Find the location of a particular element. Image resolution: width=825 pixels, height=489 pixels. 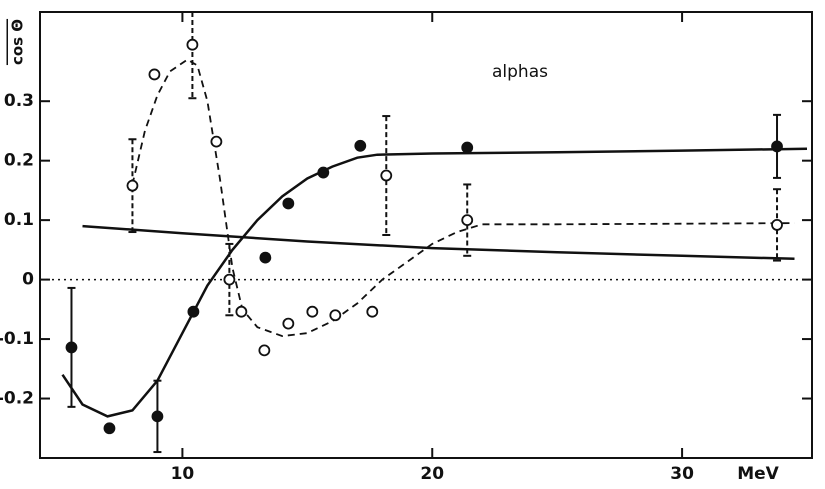

y-tick-label: 0 is located at coordinates (28, 280).